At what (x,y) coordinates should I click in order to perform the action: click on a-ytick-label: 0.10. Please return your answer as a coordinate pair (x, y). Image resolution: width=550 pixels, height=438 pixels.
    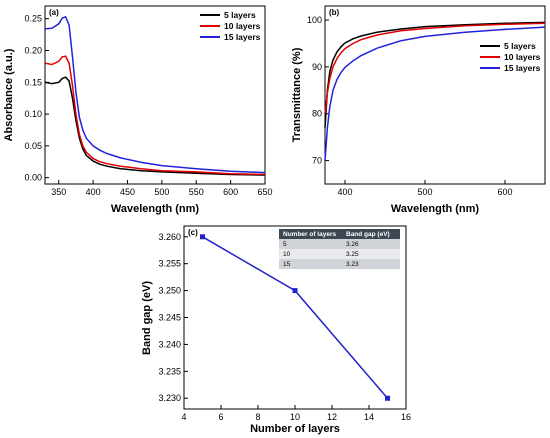
    Looking at the image, I should click on (33, 114).